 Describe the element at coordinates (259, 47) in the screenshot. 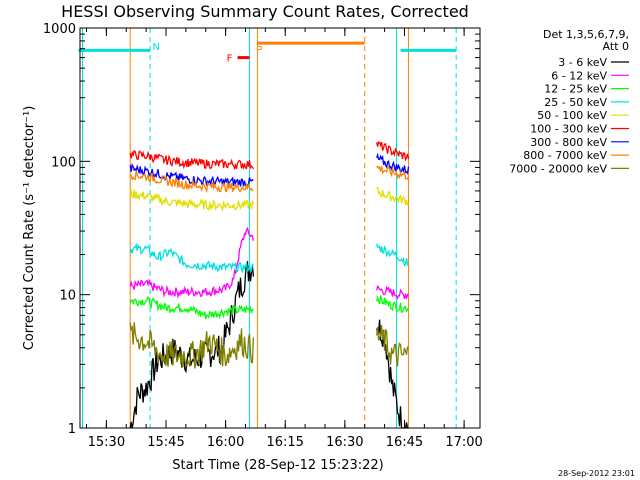

I see `annotation-s: S` at that location.